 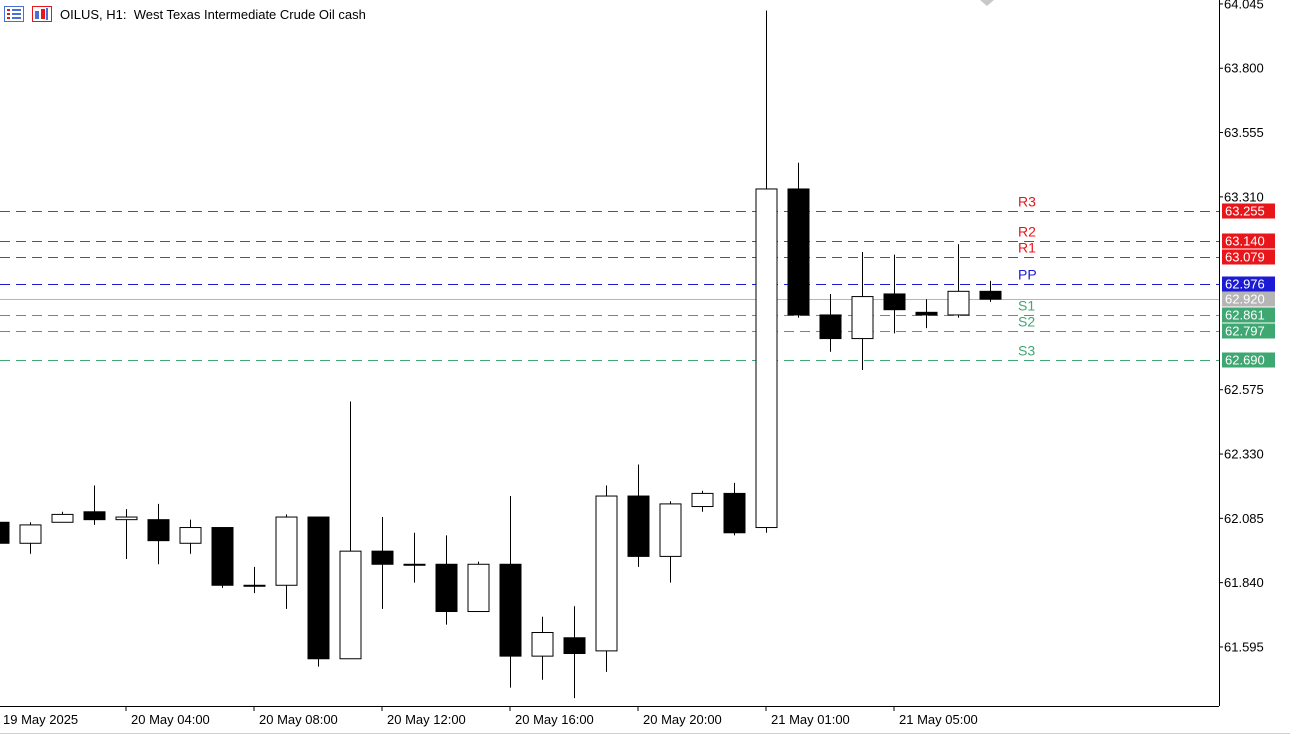 I want to click on level-price-label: 62.976, so click(x=1245, y=284).